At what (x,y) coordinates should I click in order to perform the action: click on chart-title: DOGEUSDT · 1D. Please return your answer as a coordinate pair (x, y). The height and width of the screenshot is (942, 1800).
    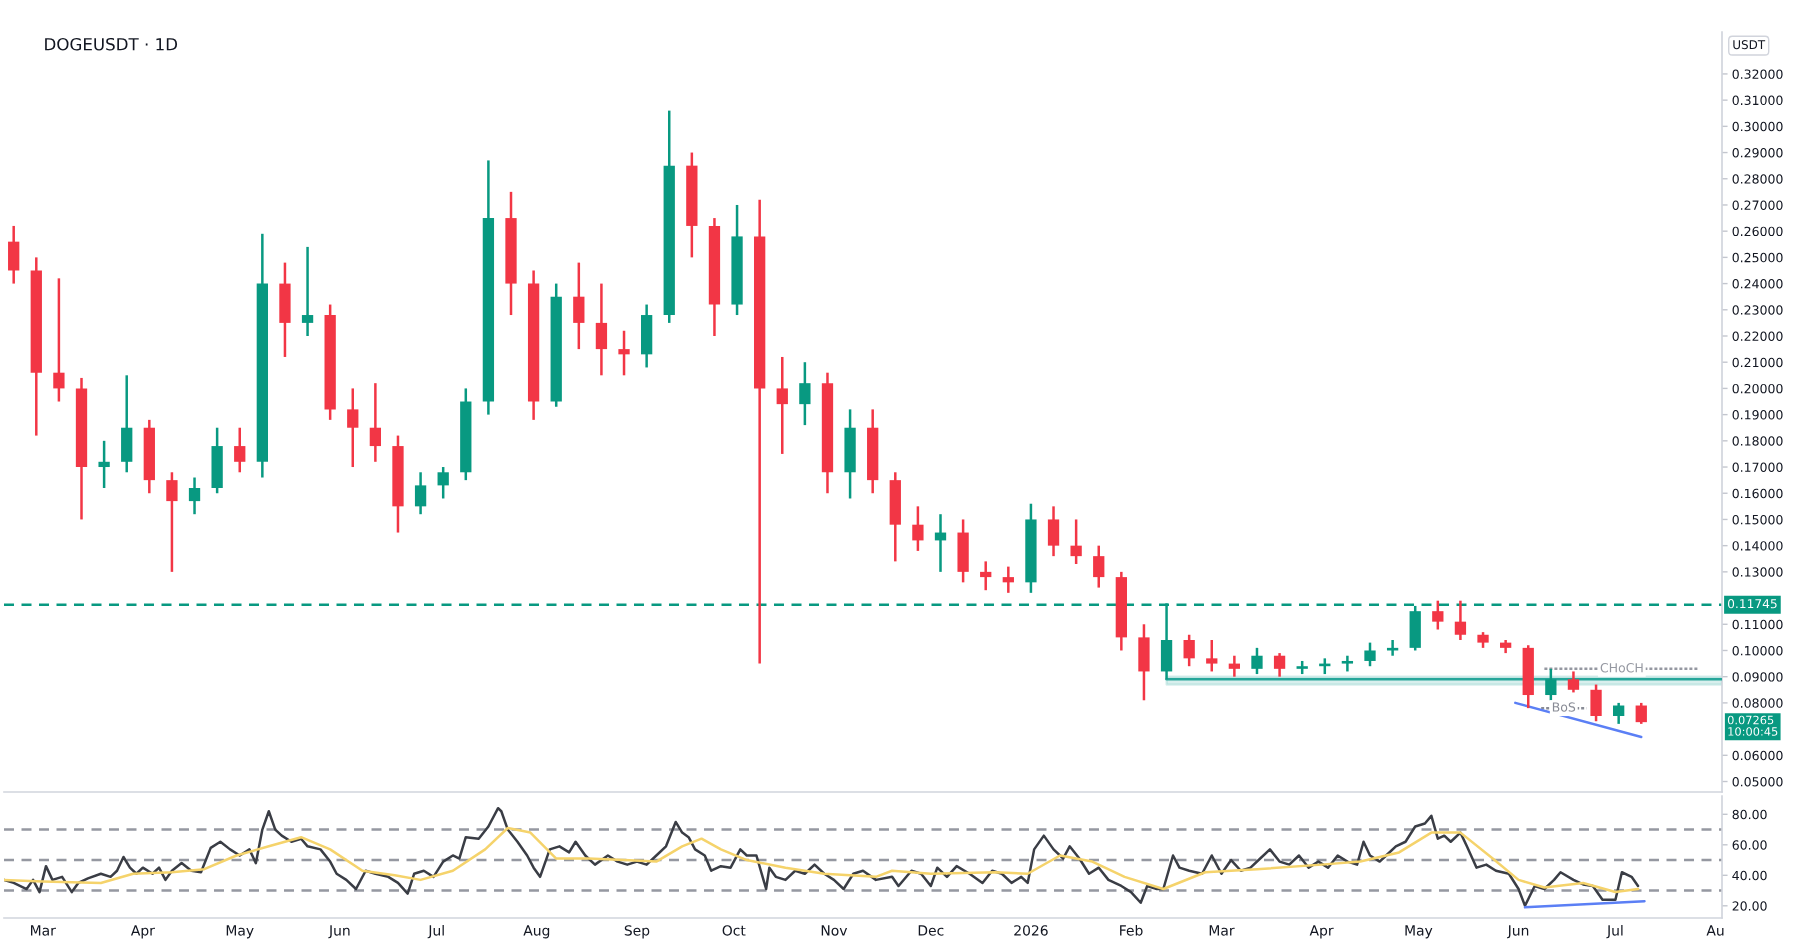
    Looking at the image, I should click on (111, 44).